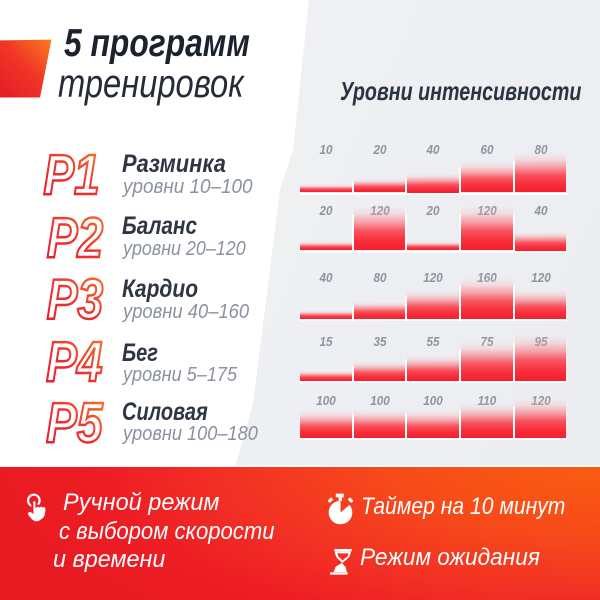 Image resolution: width=600 pixels, height=600 pixels. What do you see at coordinates (75, 423) in the screenshot?
I see `svg-text: P5` at bounding box center [75, 423].